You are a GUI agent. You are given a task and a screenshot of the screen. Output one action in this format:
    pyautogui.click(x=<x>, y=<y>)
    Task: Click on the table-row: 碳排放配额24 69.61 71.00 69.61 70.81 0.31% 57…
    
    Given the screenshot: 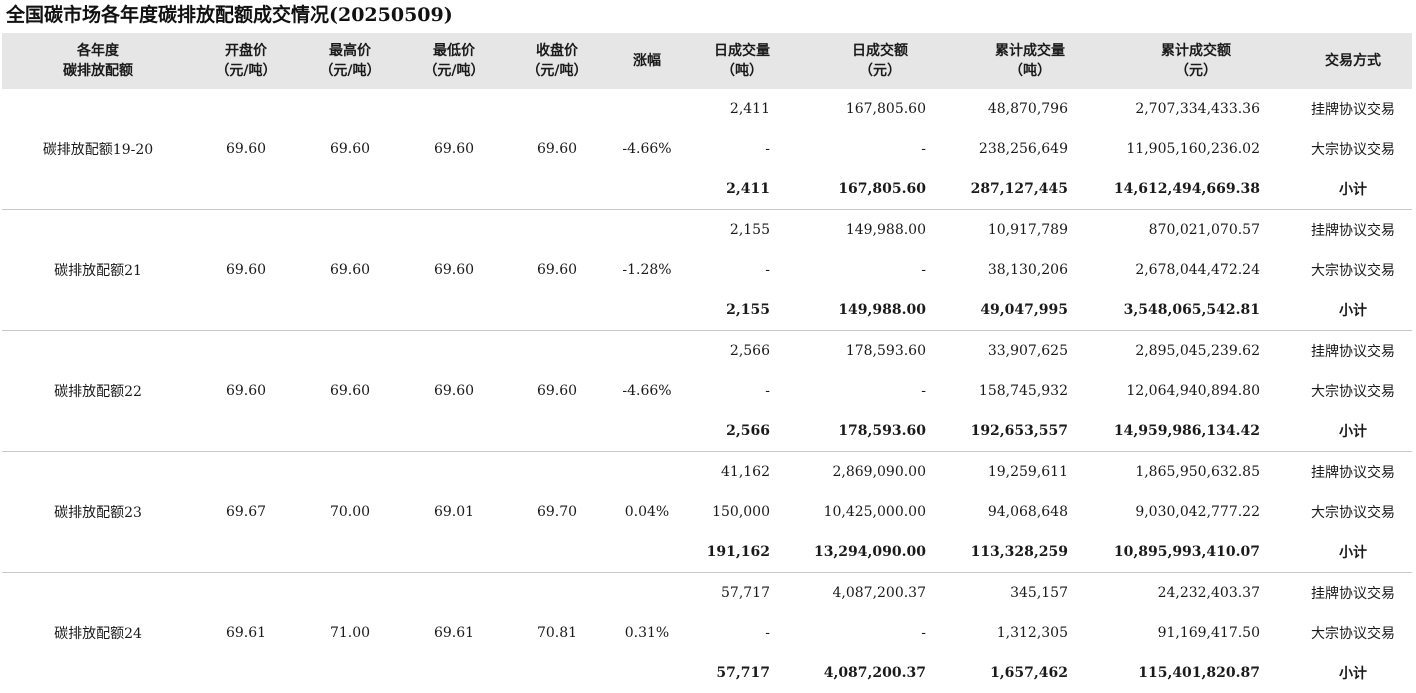 What is the action you would take?
    pyautogui.click(x=707, y=593)
    